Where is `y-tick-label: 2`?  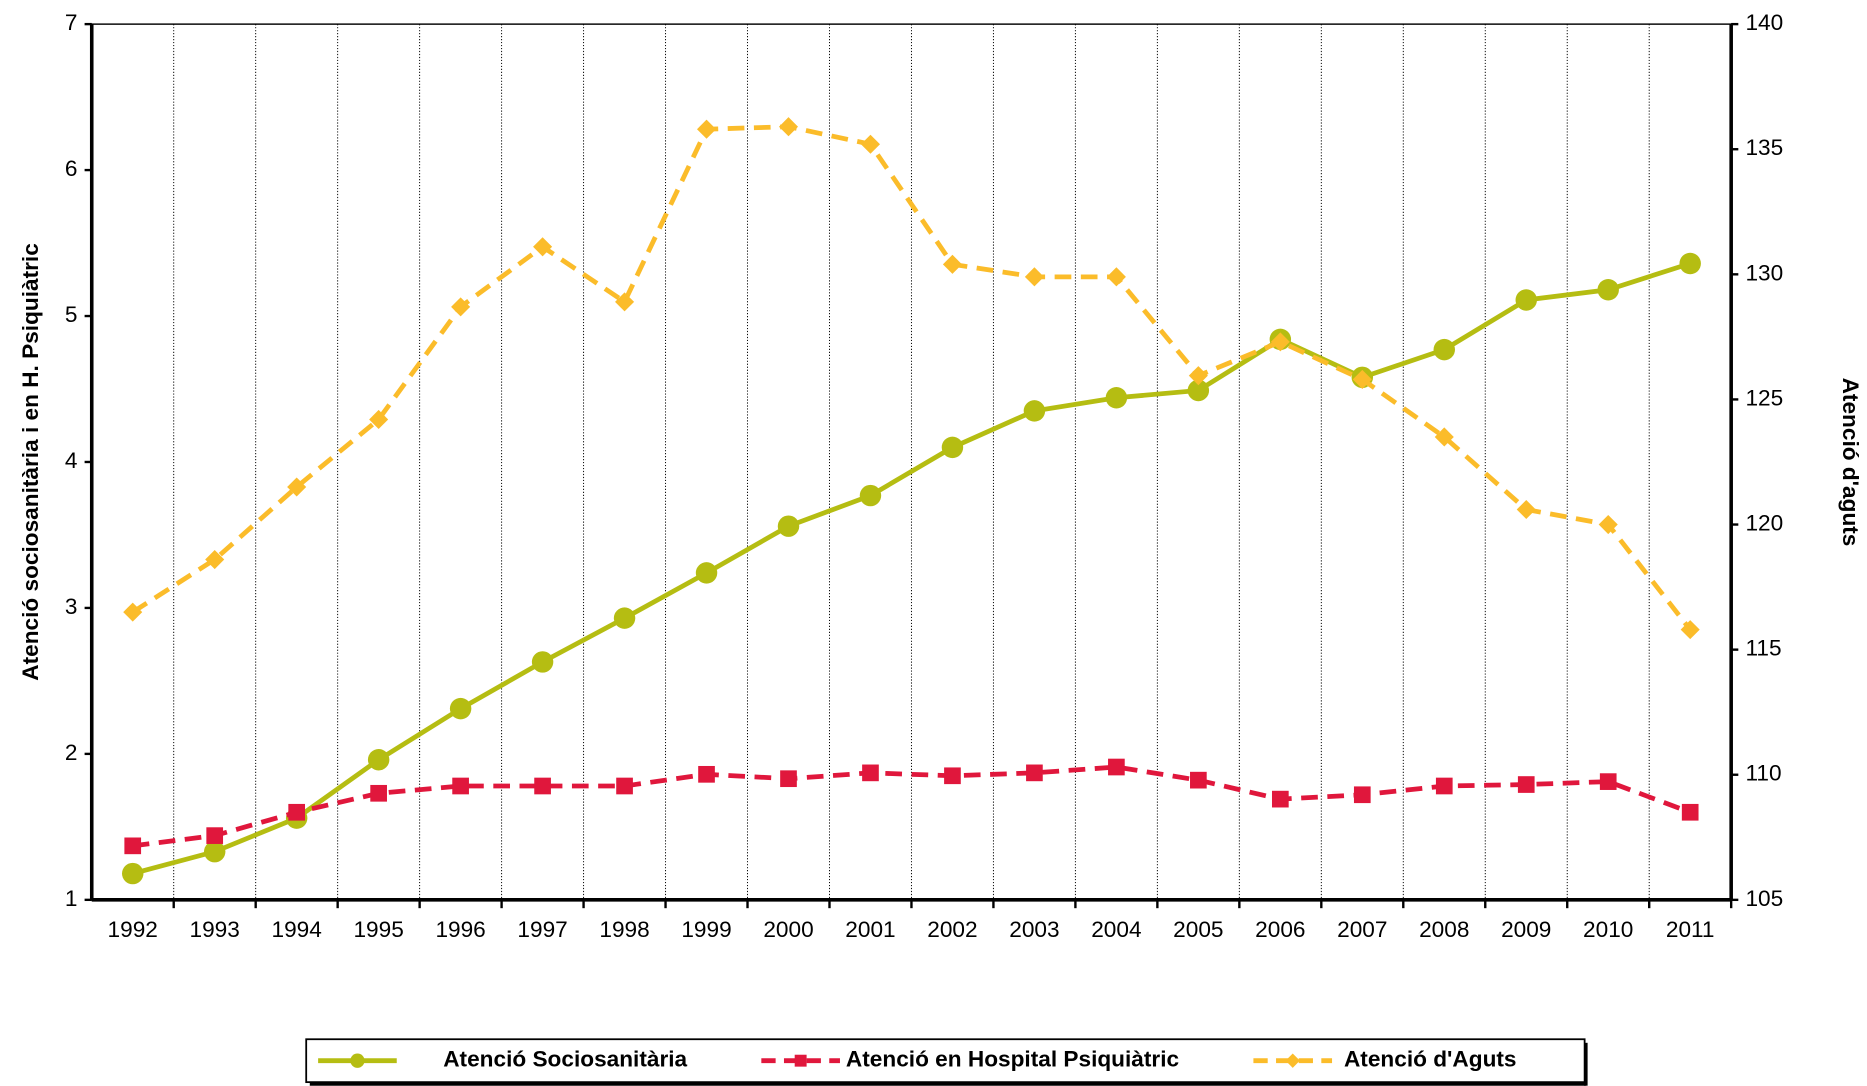 y-tick-label: 2 is located at coordinates (71, 752).